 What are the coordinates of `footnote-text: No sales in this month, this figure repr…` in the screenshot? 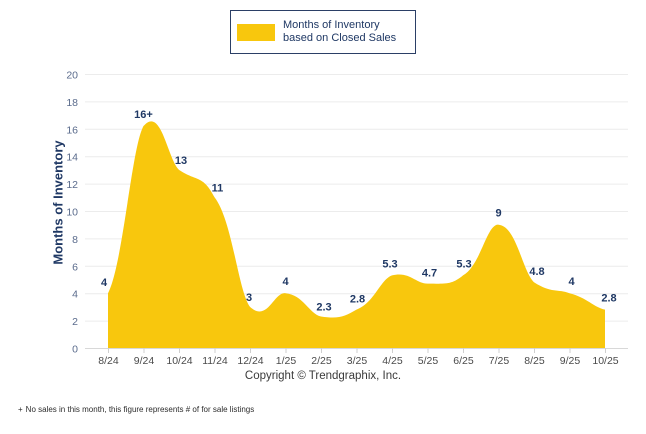 It's located at (140, 409).